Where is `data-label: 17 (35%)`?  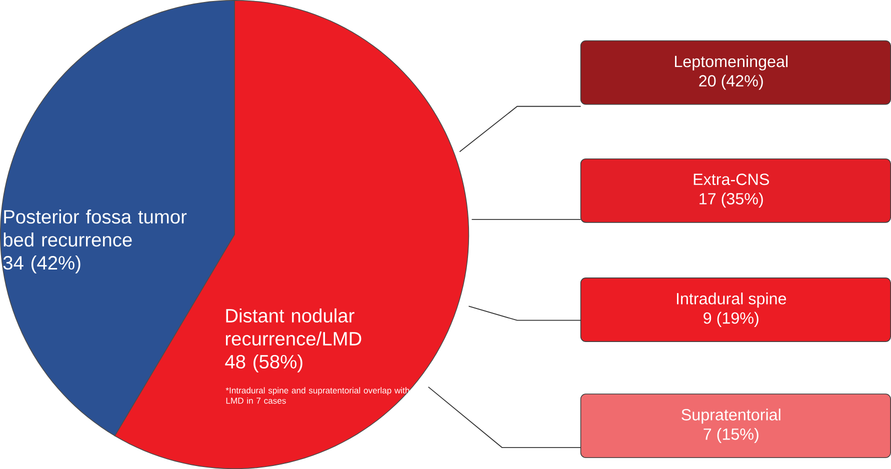 data-label: 17 (35%) is located at coordinates (731, 200).